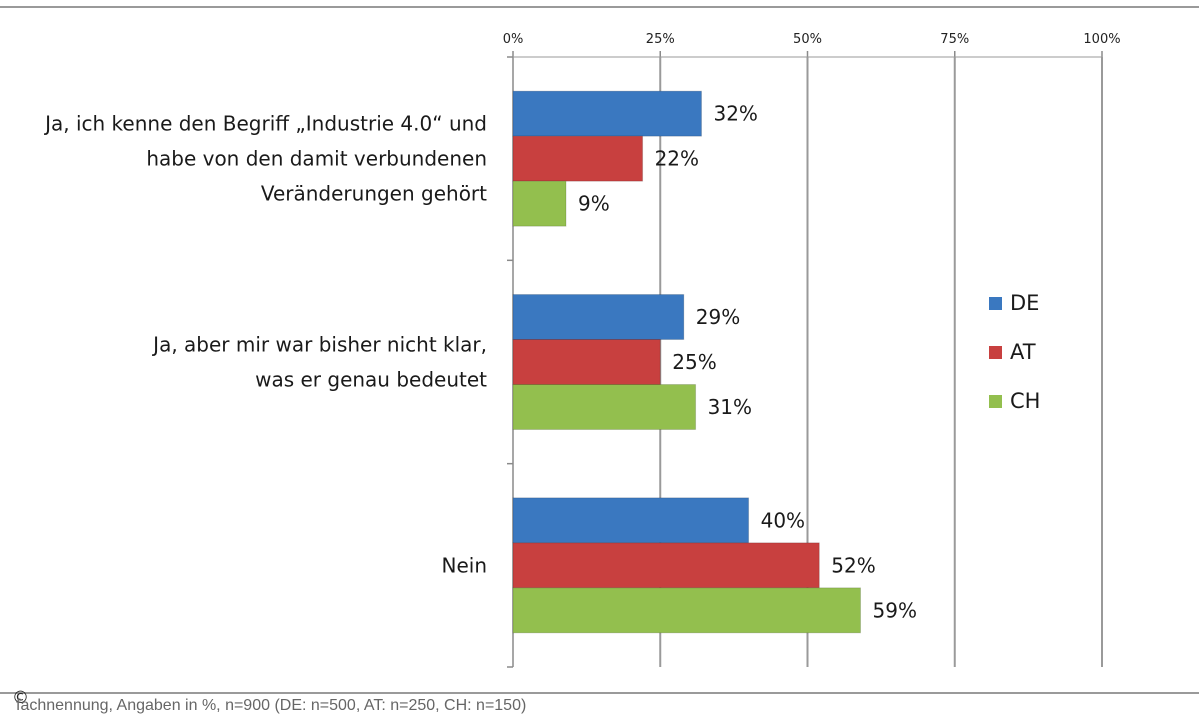 Image resolution: width=1200 pixels, height=720 pixels. What do you see at coordinates (1101, 39) in the screenshot?
I see `x-tick-label: 100%` at bounding box center [1101, 39].